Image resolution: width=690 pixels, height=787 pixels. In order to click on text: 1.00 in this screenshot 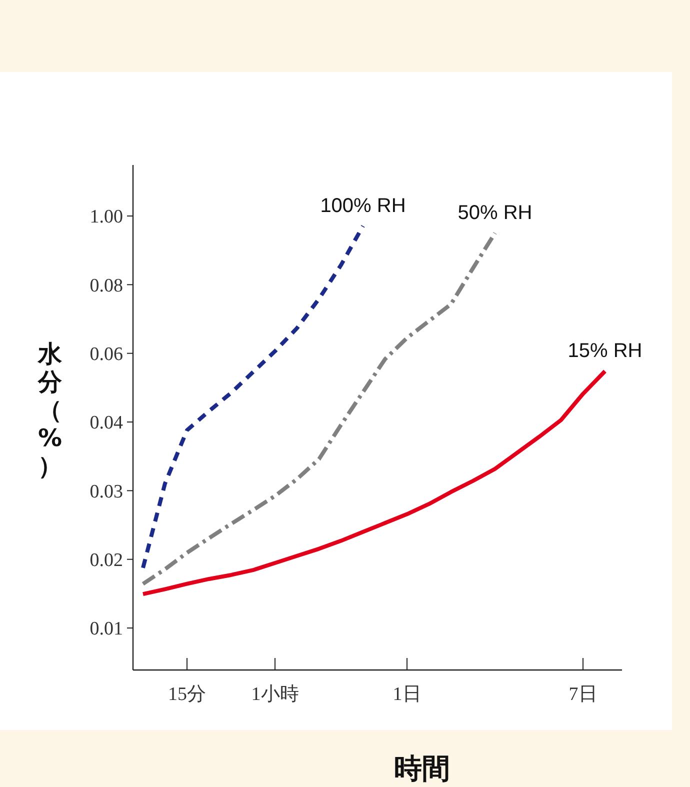, I will do `click(106, 217)`.